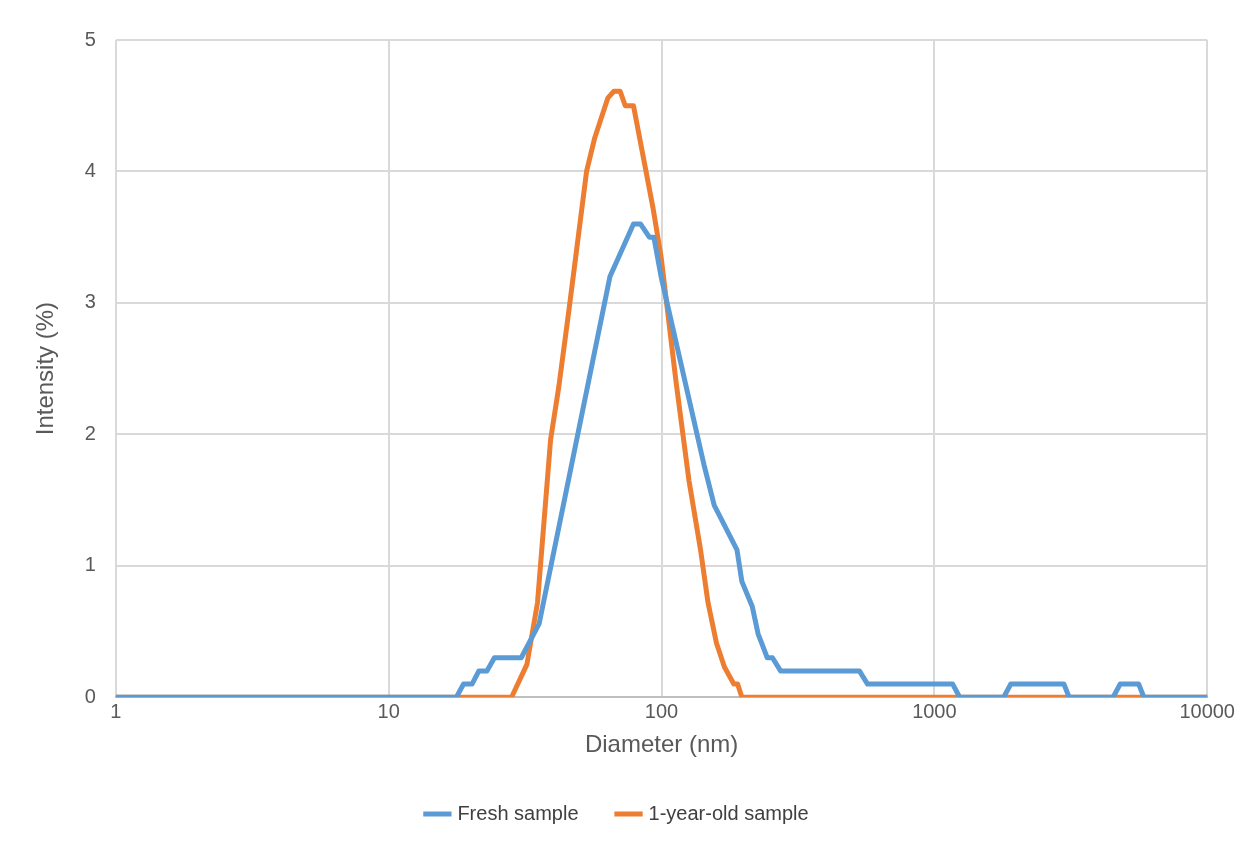  Describe the element at coordinates (90, 432) in the screenshot. I see `y-tick-label: 2` at that location.